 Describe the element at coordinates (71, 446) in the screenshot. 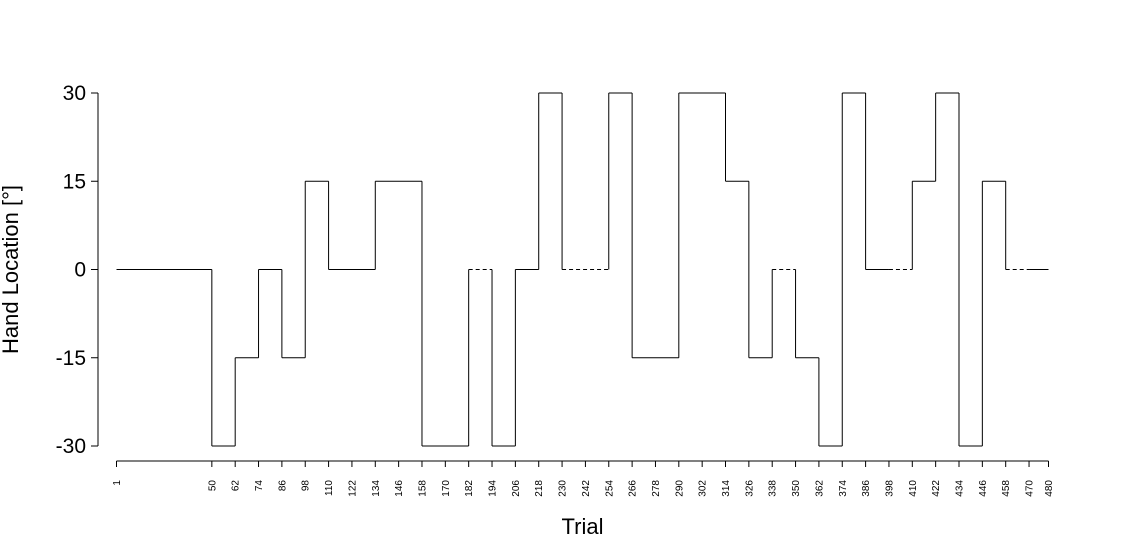

I see `y-tick-label: -30` at that location.